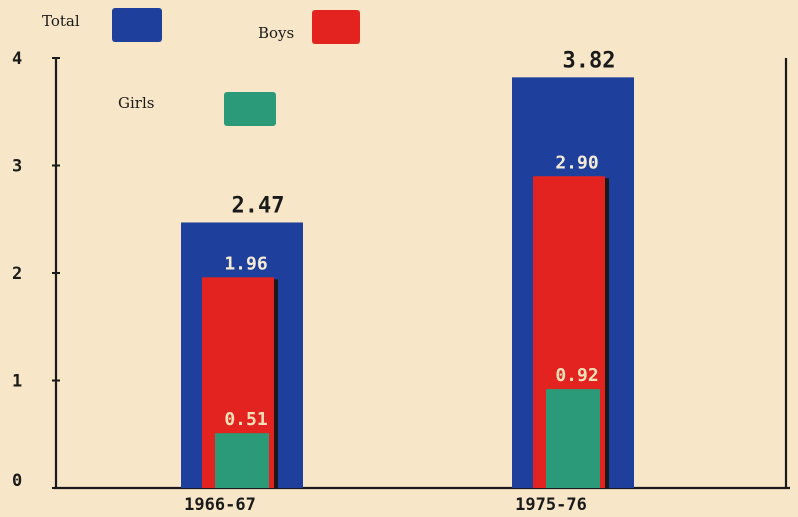  What do you see at coordinates (576, 162) in the screenshot?
I see `value-label-boys: 2.90` at bounding box center [576, 162].